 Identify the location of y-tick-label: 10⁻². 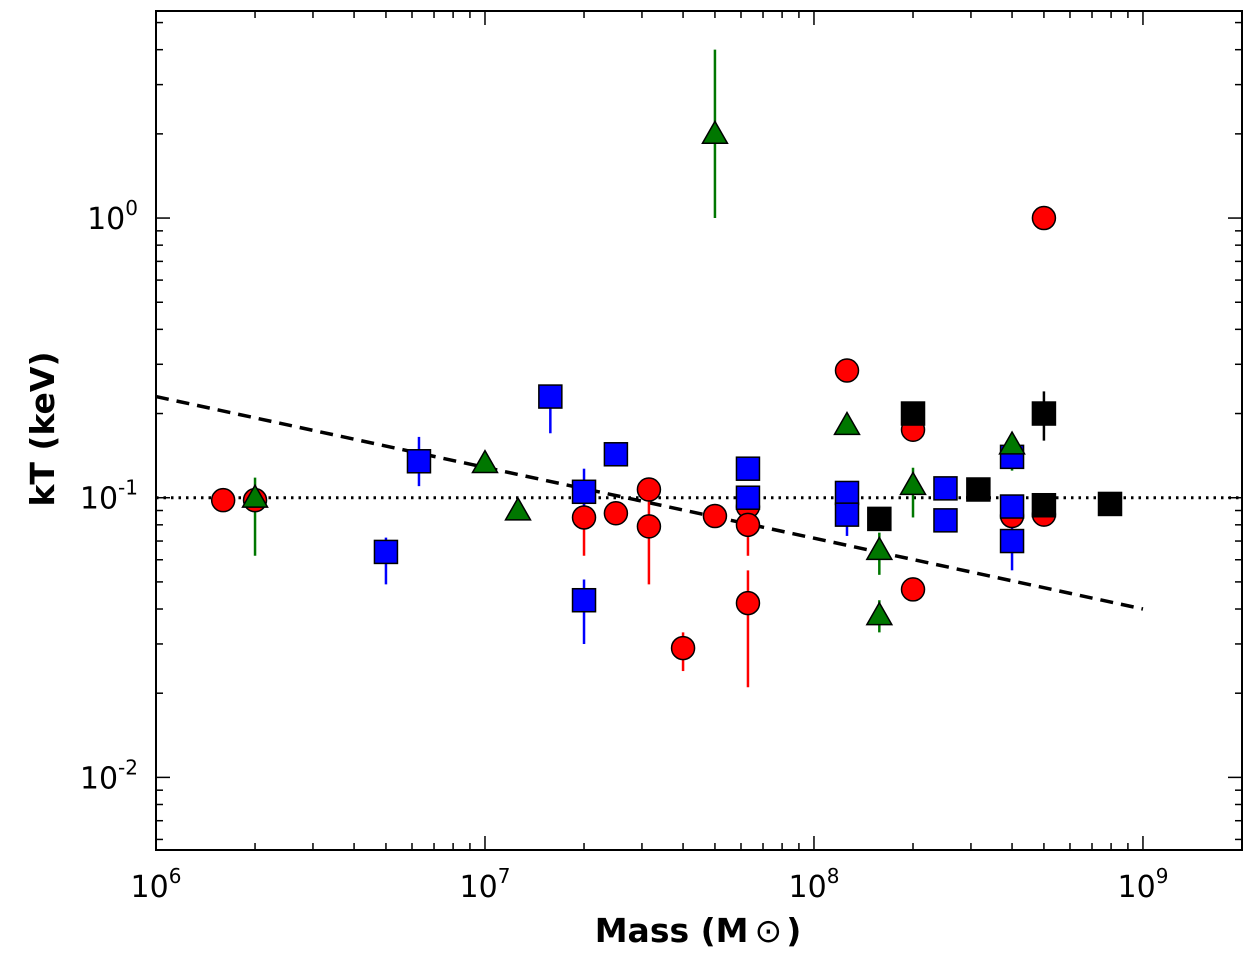
(109, 775).